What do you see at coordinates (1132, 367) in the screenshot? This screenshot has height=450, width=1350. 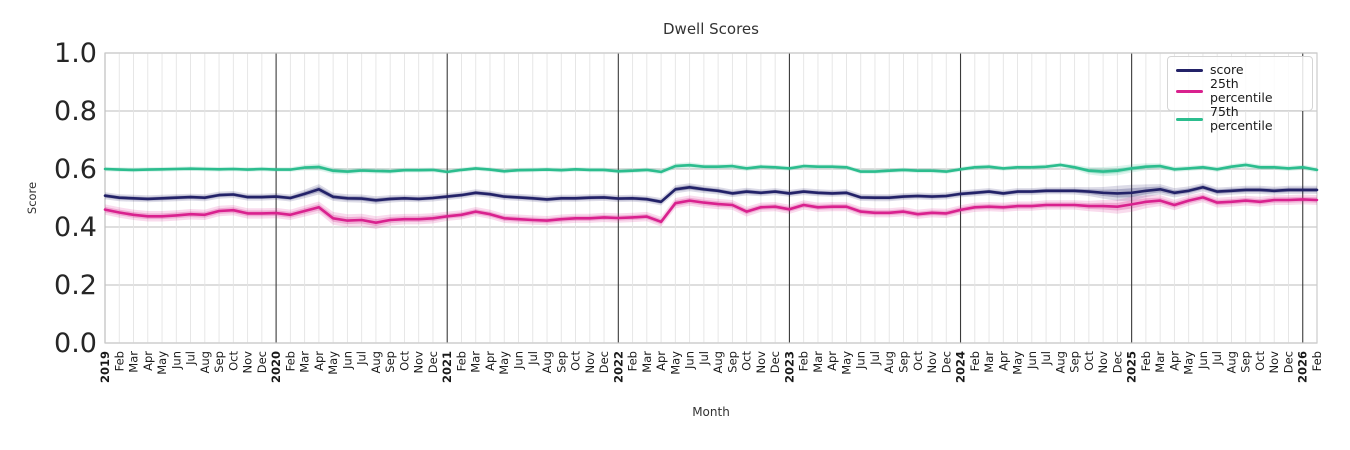 I see `svg-text: 2025` at bounding box center [1132, 367].